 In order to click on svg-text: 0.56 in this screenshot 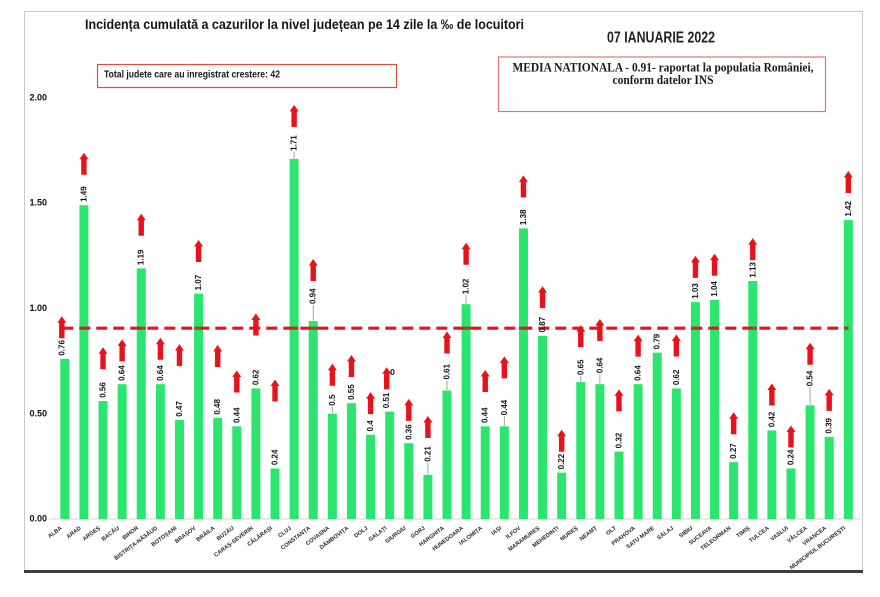, I will do `click(103, 390)`.